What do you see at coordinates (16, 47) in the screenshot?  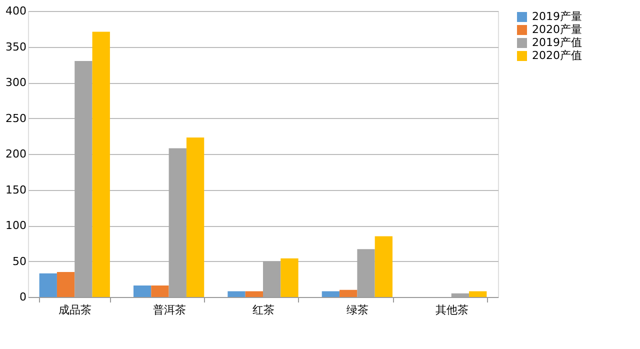 I see `y-tick-label: 350` at bounding box center [16, 47].